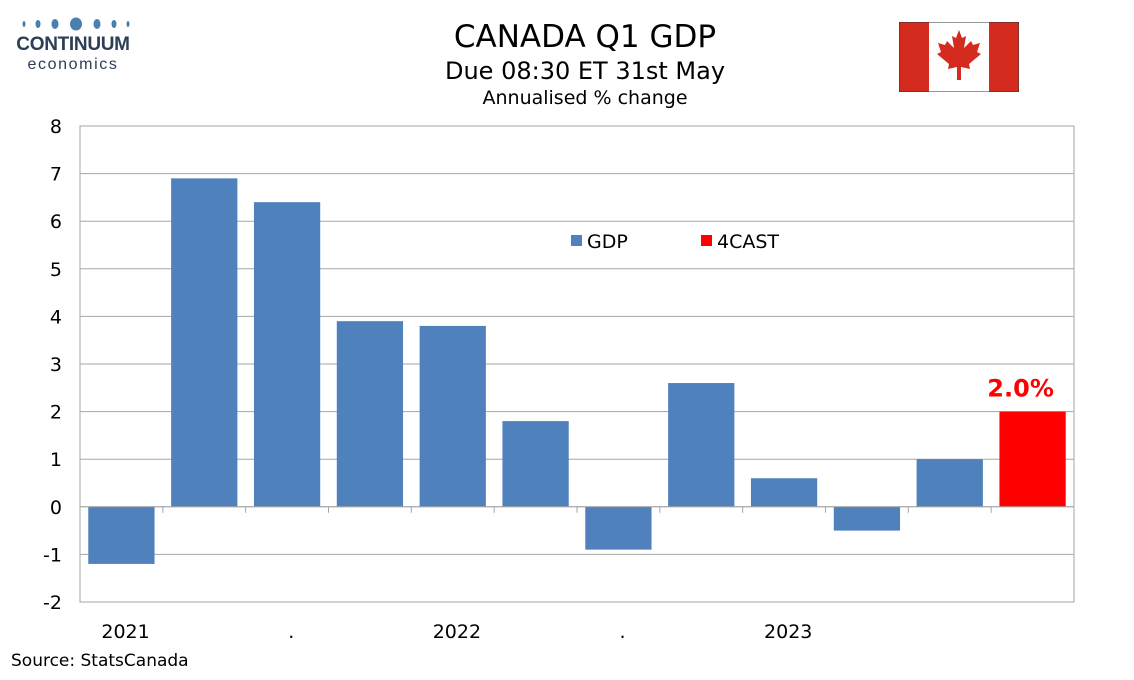 Image resolution: width=1134 pixels, height=680 pixels. What do you see at coordinates (706, 240) in the screenshot?
I see `legend-swatch-4cast` at bounding box center [706, 240].